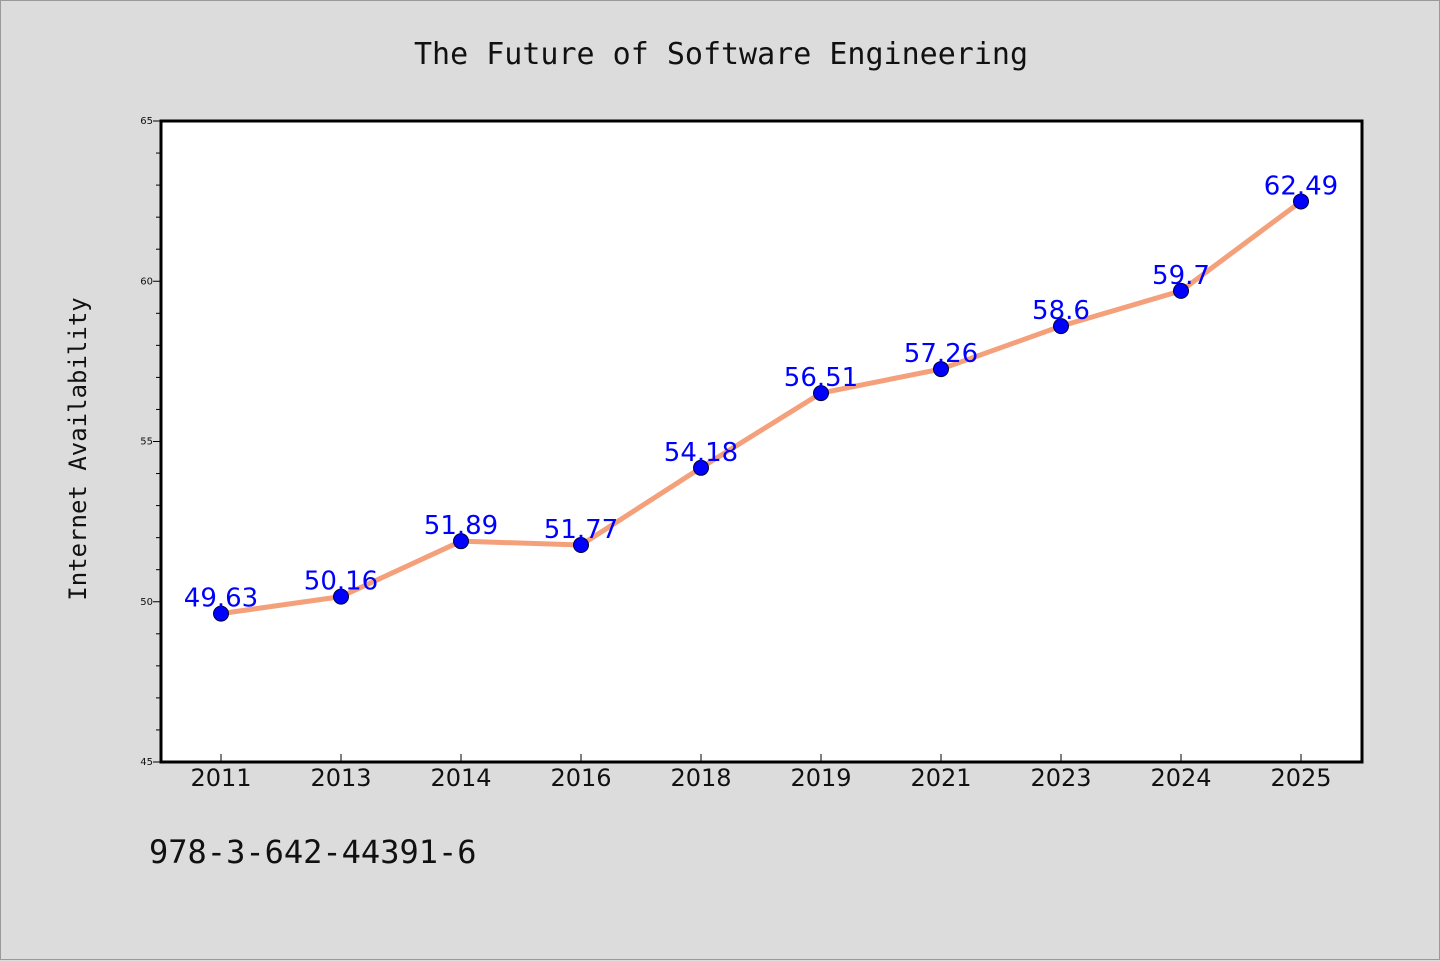  What do you see at coordinates (146, 442) in the screenshot?
I see `y-tick-label: 55` at bounding box center [146, 442].